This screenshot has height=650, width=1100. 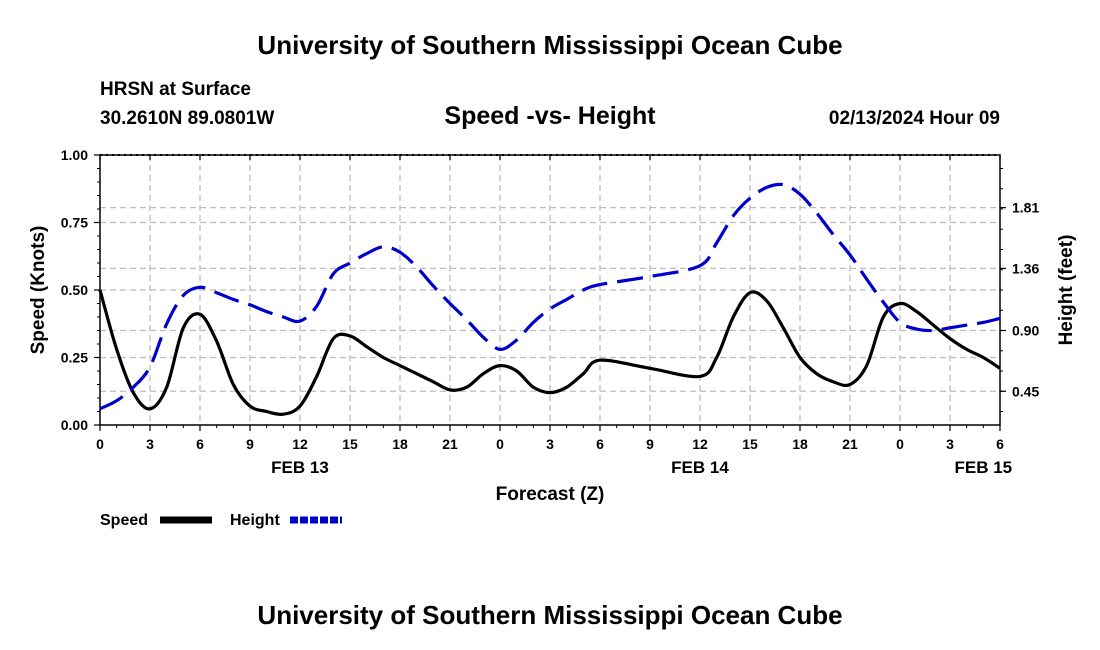 I want to click on date-label: FEB 15, so click(x=984, y=467).